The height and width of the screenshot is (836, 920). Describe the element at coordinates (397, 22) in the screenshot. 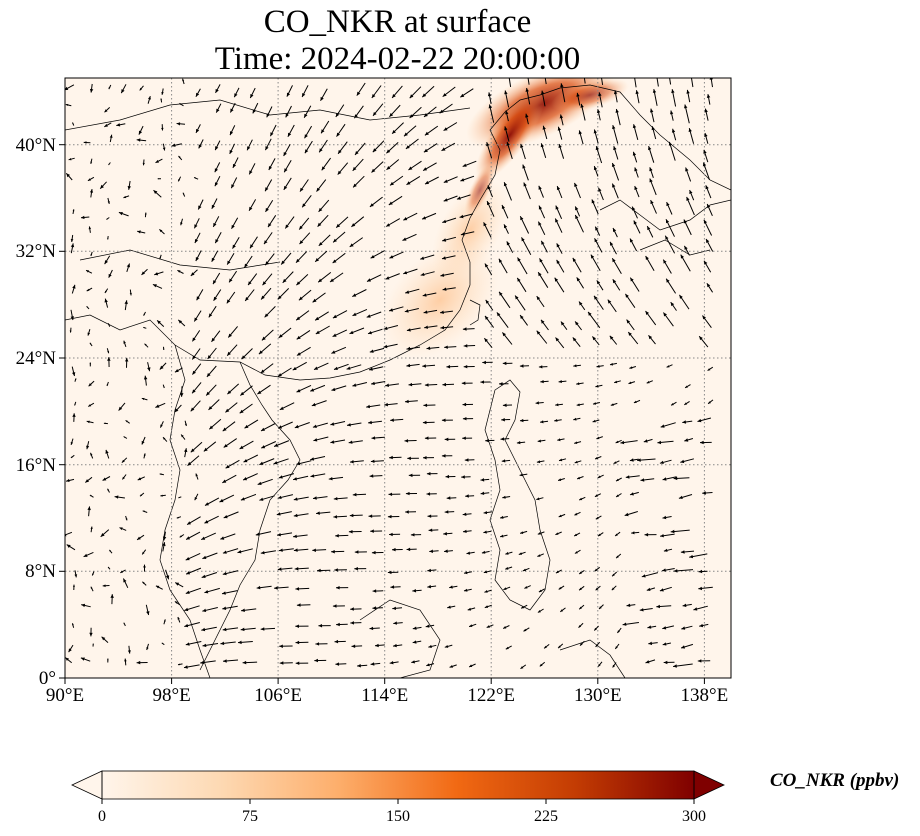

I see `map-title: CO_NKR at surface` at that location.